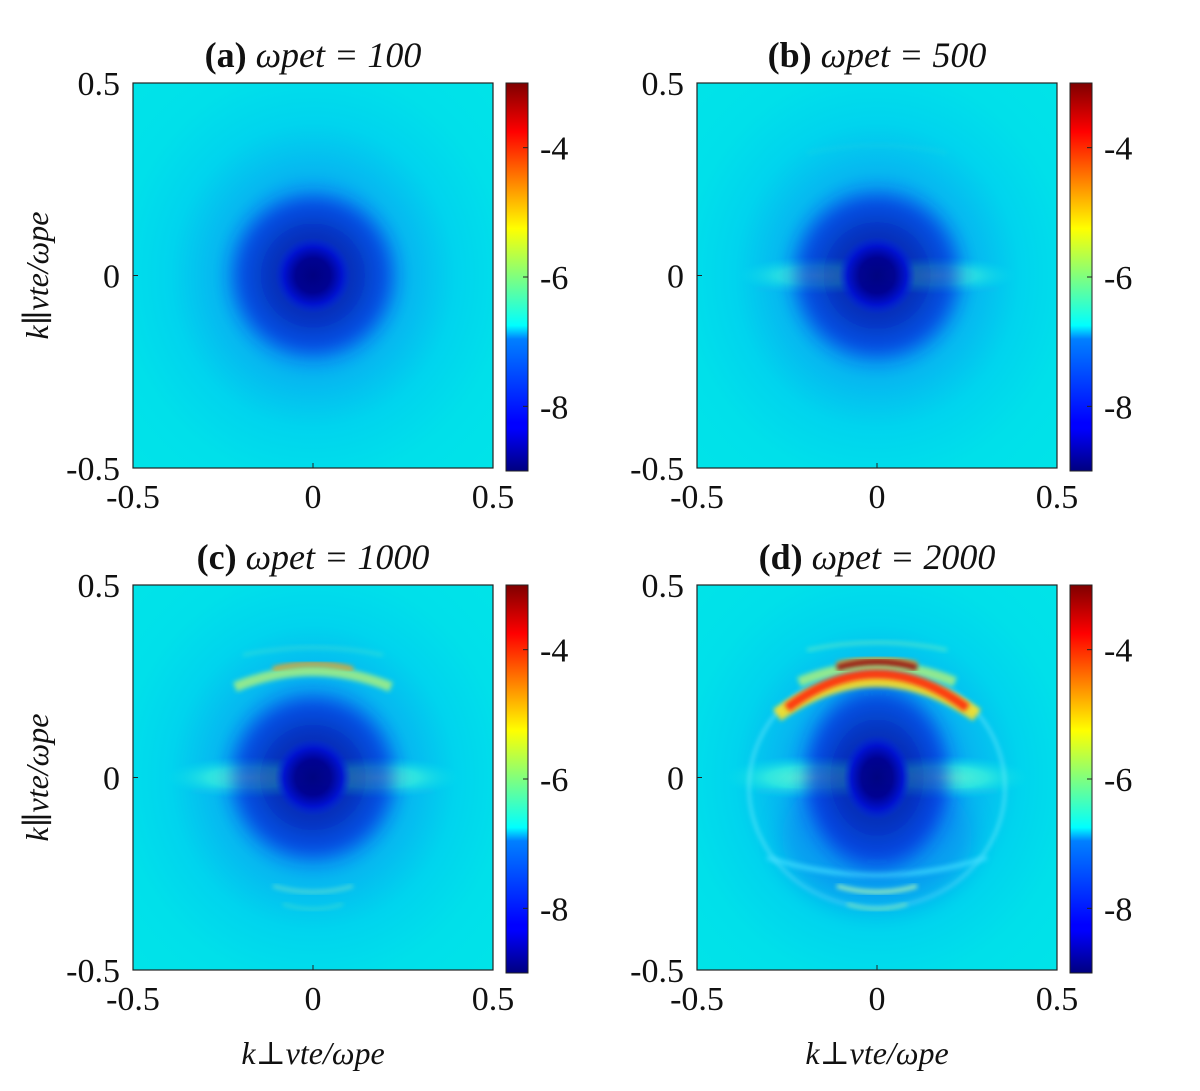 The image size is (1200, 1091). I want to click on heatmap-b, so click(877, 275).